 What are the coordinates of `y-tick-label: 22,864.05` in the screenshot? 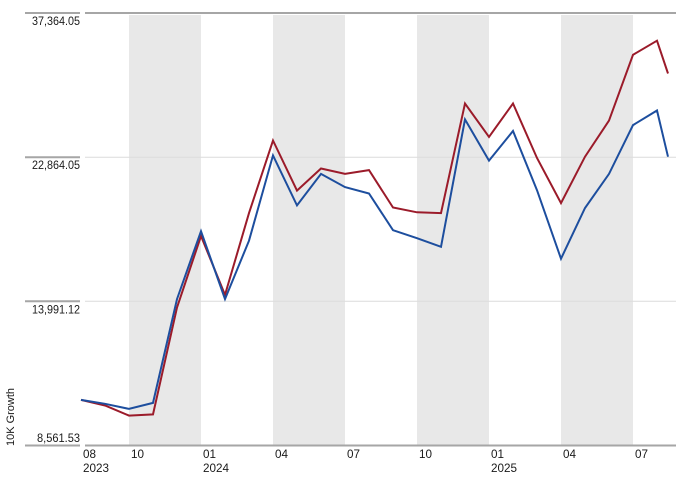 It's located at (56, 166).